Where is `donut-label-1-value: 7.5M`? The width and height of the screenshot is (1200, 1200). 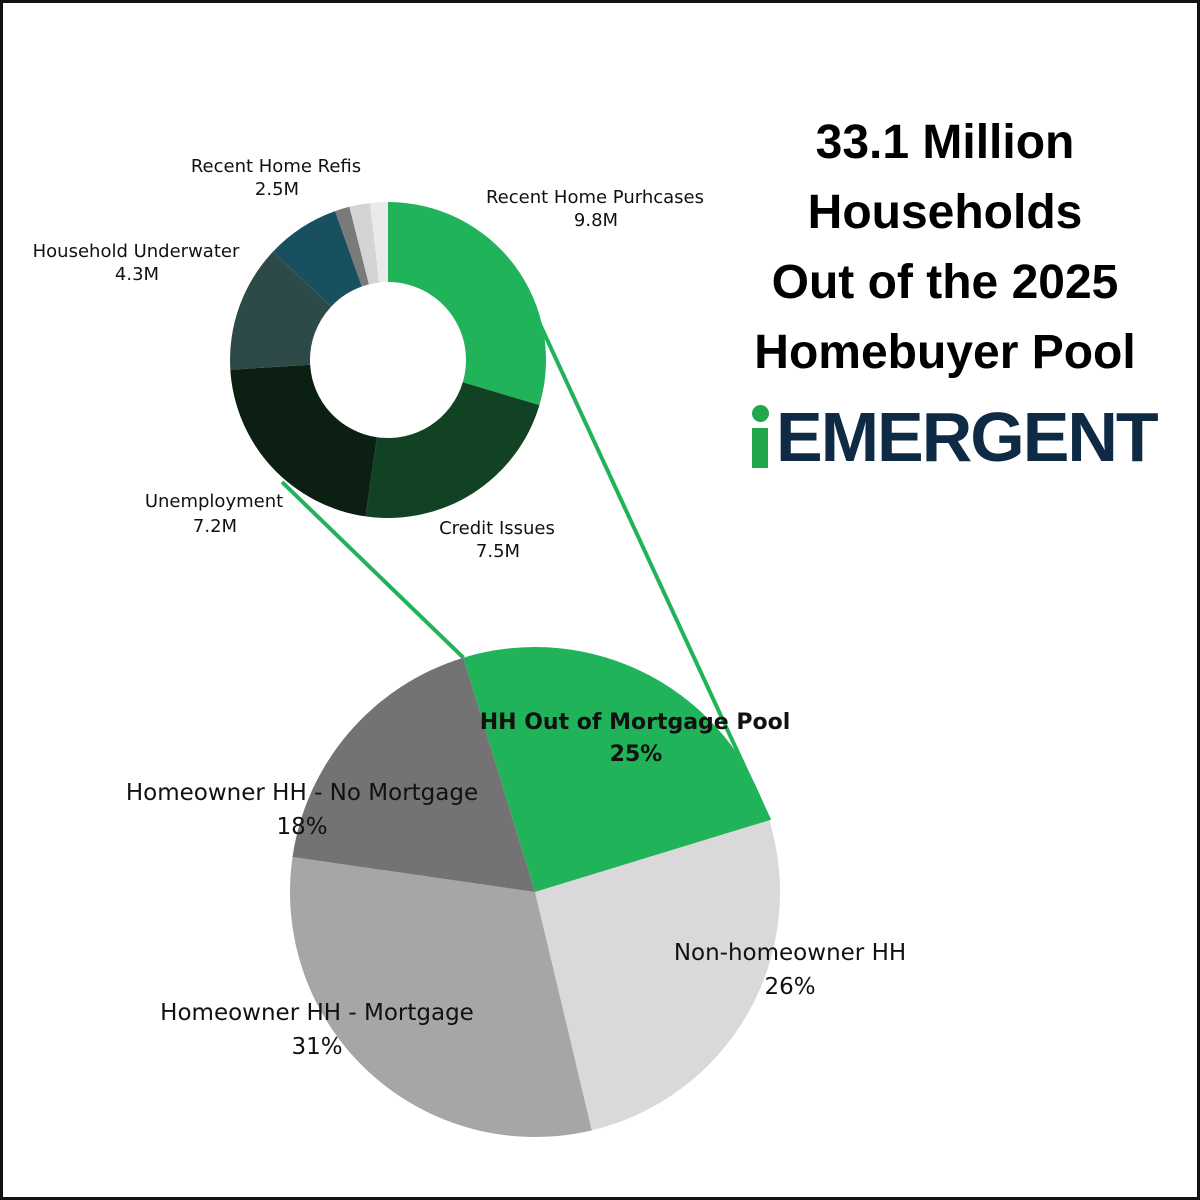
donut-label-1-value: 7.5M is located at coordinates (498, 551).